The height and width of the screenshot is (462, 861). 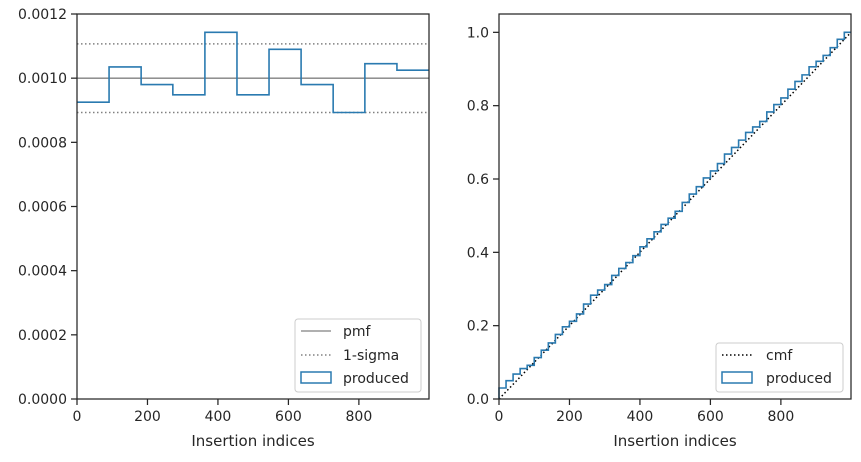 I want to click on histogram-x-tick-label: 600, so click(x=288, y=417).